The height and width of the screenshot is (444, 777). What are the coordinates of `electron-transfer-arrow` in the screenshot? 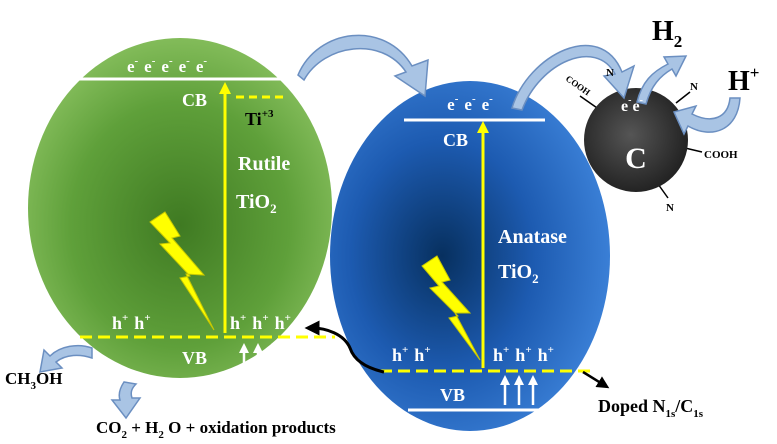 It's located at (363, 65).